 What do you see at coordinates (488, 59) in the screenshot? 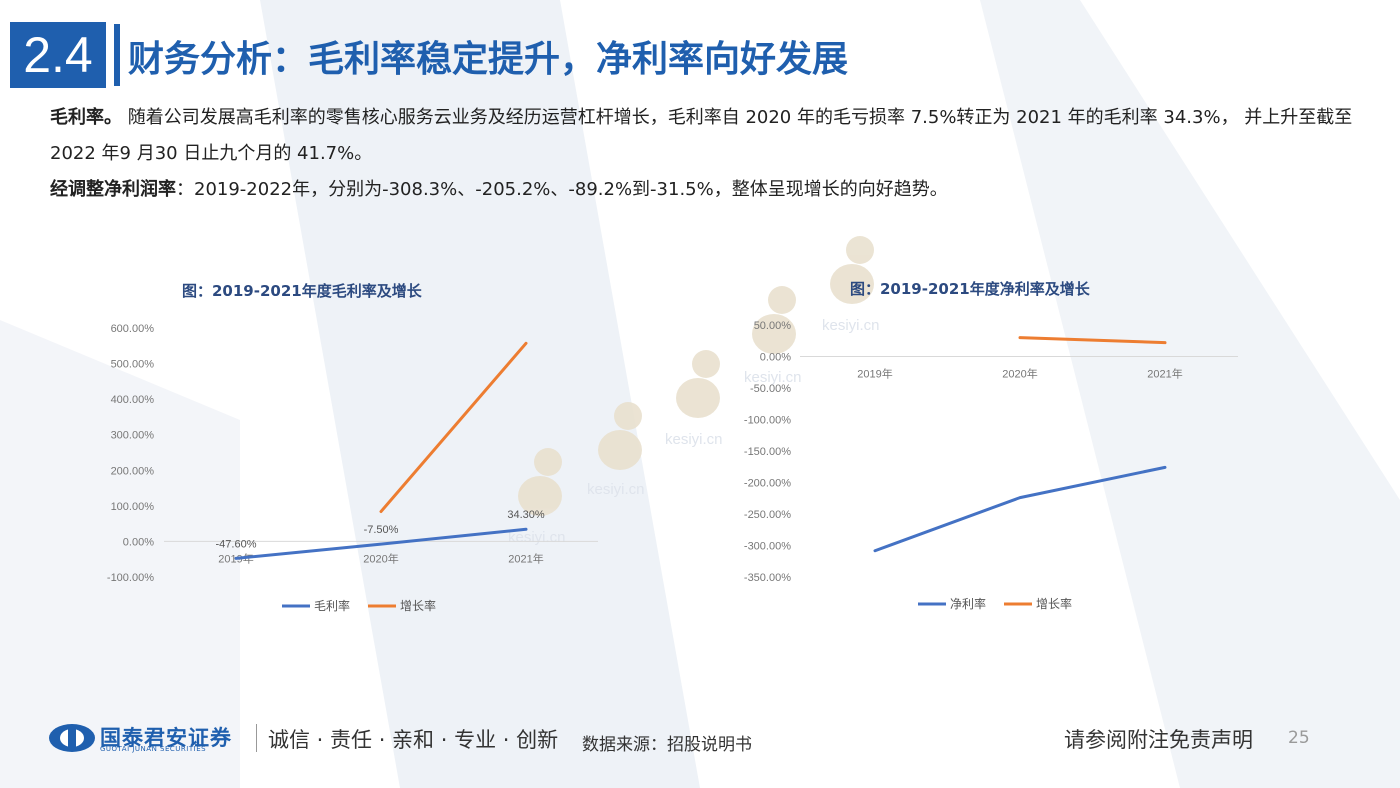
I see `page-title: 财务分析：毛利率稳定提升，净利率向好发展` at bounding box center [488, 59].